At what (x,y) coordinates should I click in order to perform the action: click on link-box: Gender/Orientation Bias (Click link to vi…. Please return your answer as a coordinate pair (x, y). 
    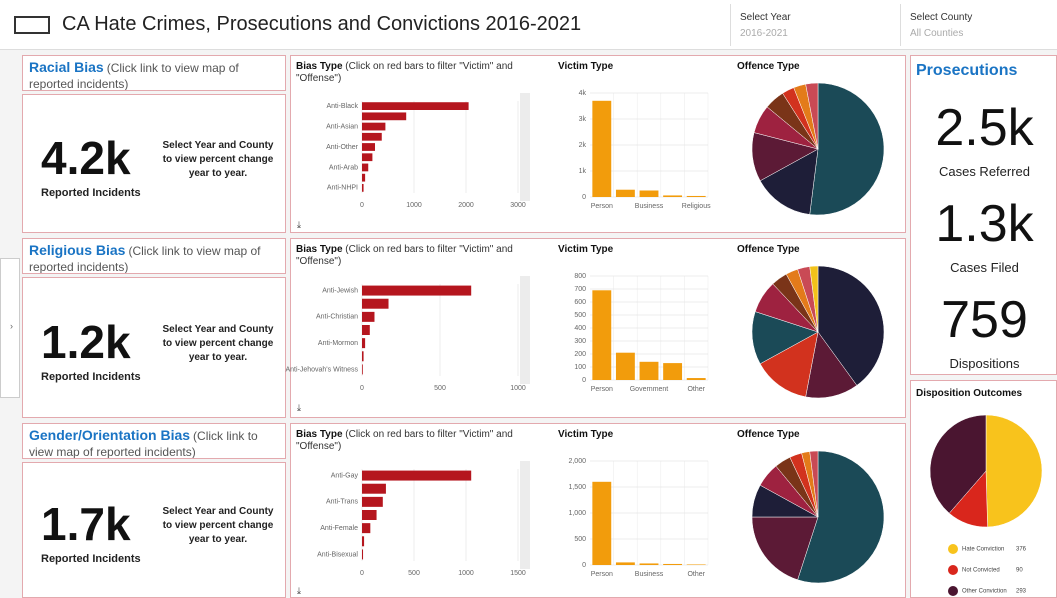
    Looking at the image, I should click on (154, 441).